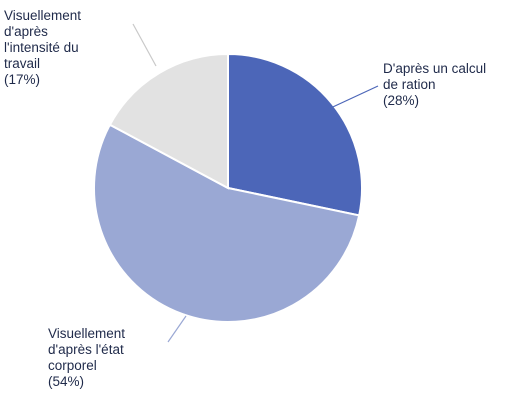 The image size is (528, 412). I want to click on slice-label-2-line-2: l'intensité du, so click(41, 47).